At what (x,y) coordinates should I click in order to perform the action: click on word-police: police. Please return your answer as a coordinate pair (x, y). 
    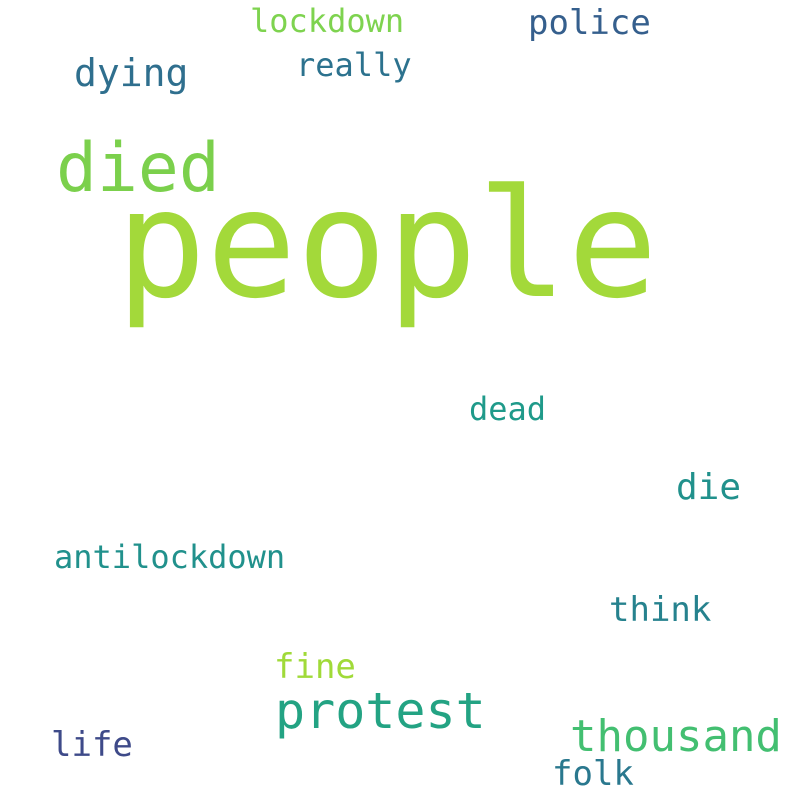
    Looking at the image, I should click on (589, 23).